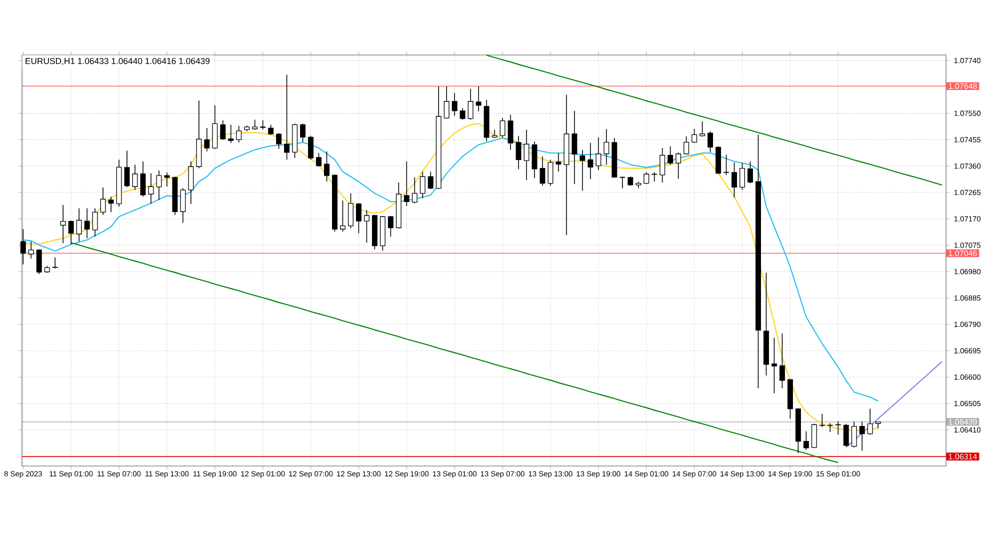  What do you see at coordinates (962, 422) in the screenshot?
I see `ref-line-label: 1.06439` at bounding box center [962, 422].